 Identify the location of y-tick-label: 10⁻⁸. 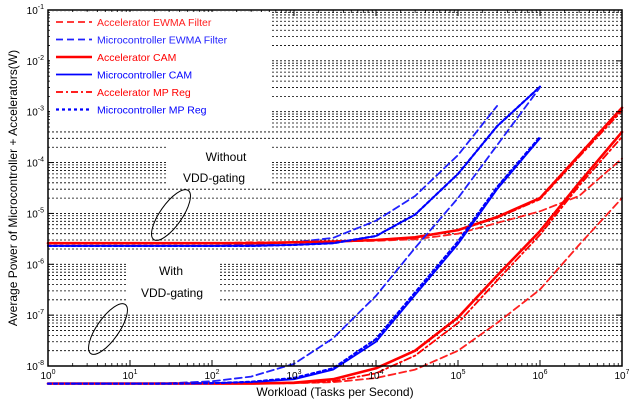
(35, 366).